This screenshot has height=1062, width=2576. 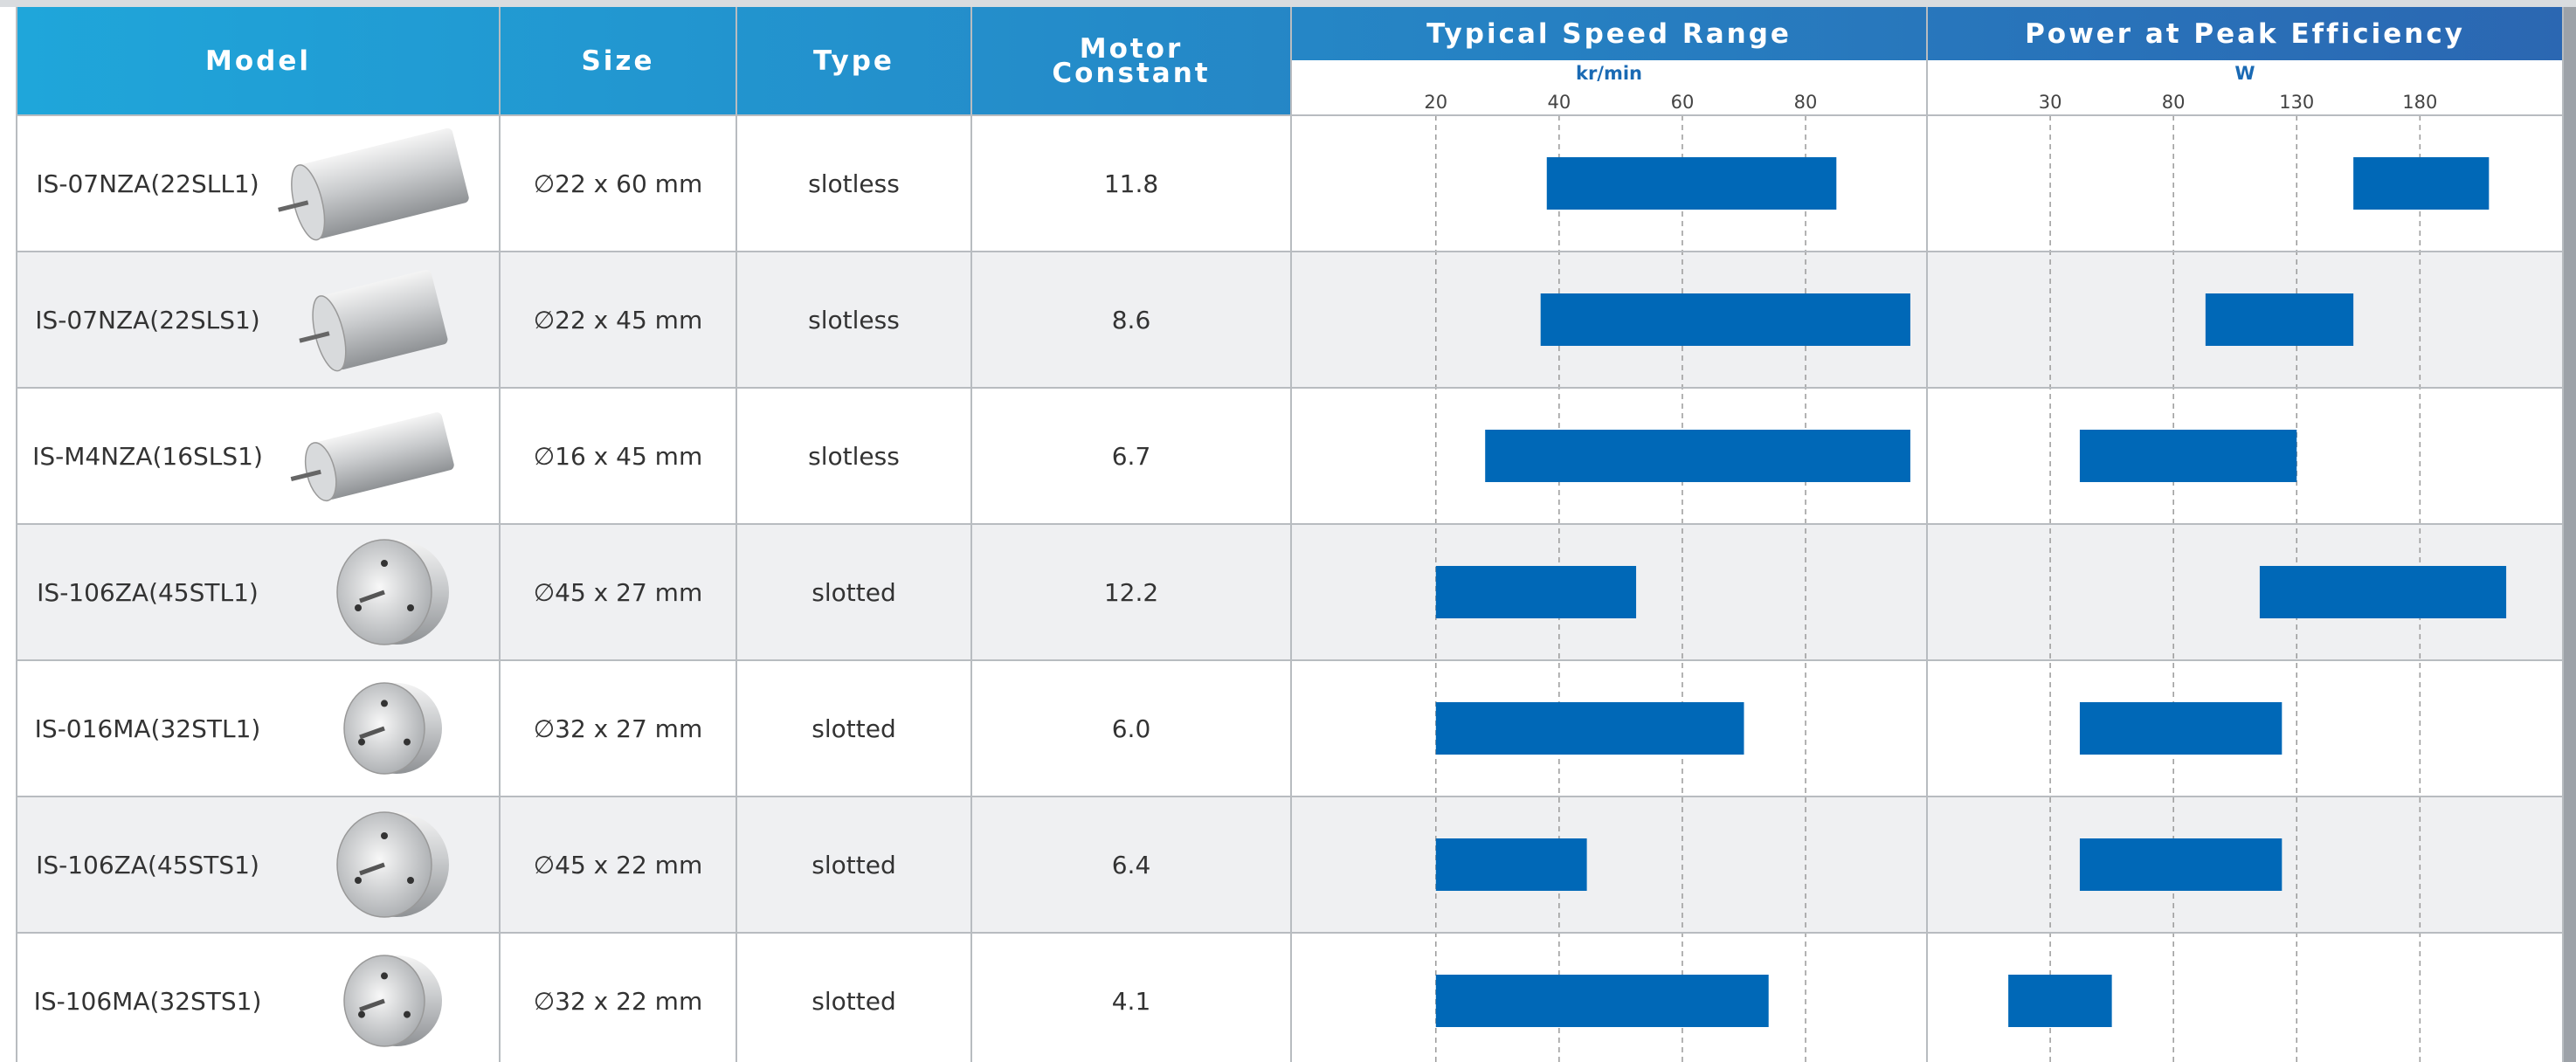 What do you see at coordinates (147, 183) in the screenshot?
I see `model-name: IS-07NZA(22SLL1)` at bounding box center [147, 183].